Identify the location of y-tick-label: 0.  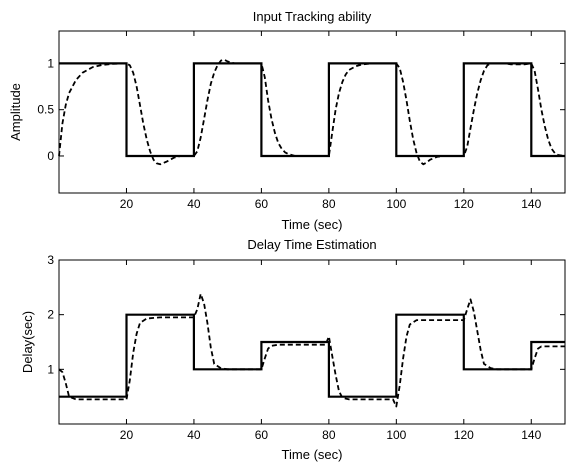
(50, 156).